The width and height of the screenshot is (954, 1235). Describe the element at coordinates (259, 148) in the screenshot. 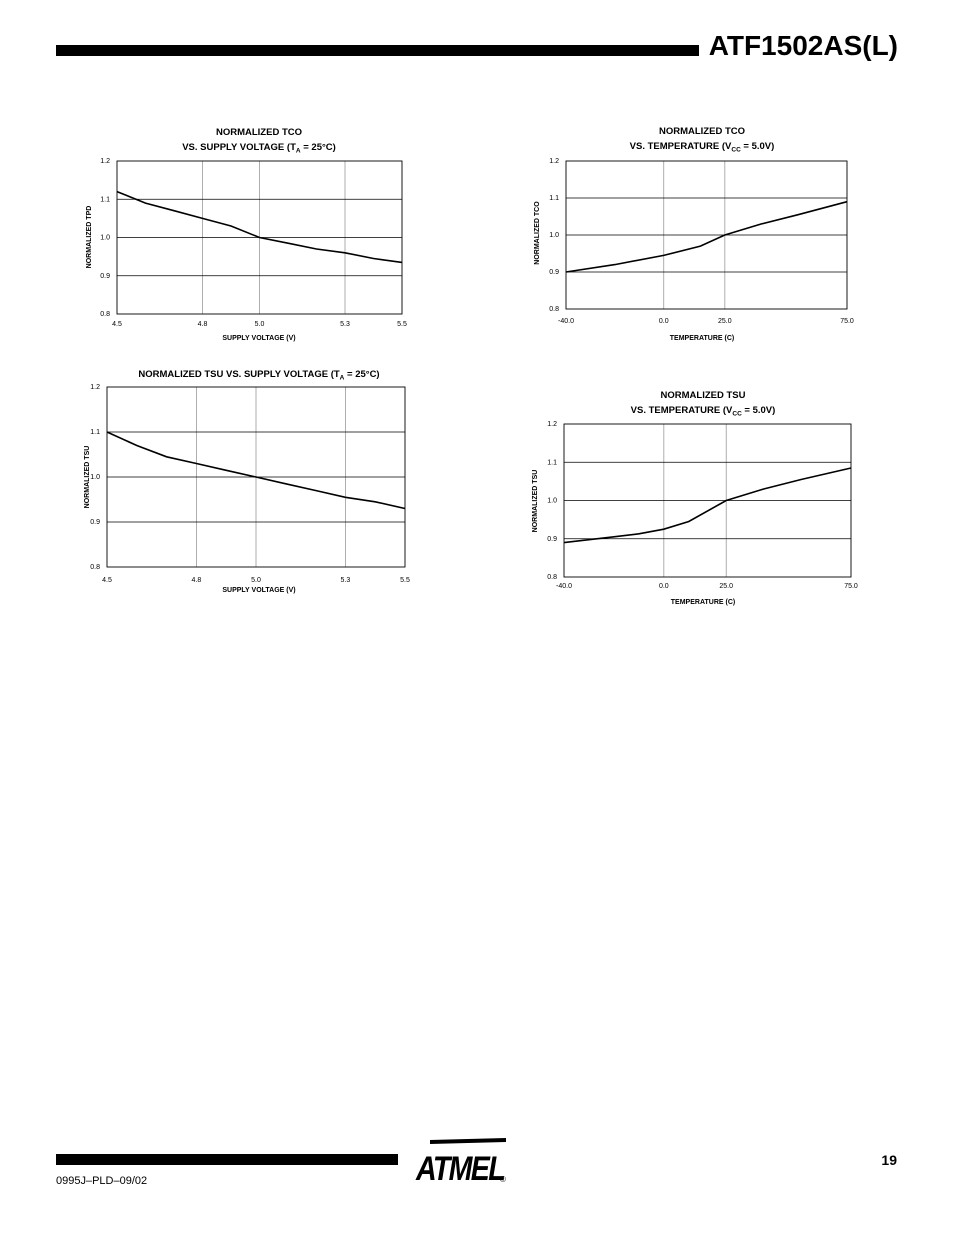

I see `chart-title-line2: VS. SUPPLY VOLTAGE (TA = 25°C)` at that location.